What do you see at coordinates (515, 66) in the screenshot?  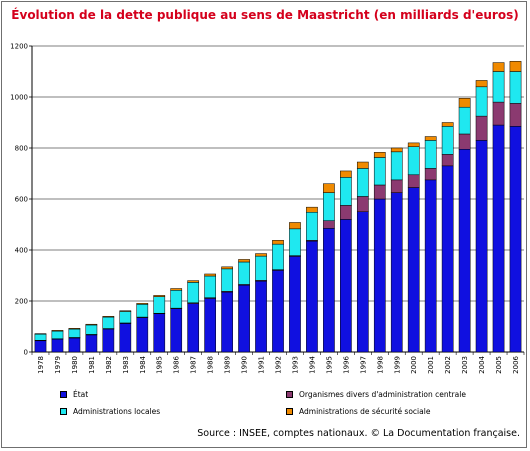 I see `bar-asso-2006` at bounding box center [515, 66].